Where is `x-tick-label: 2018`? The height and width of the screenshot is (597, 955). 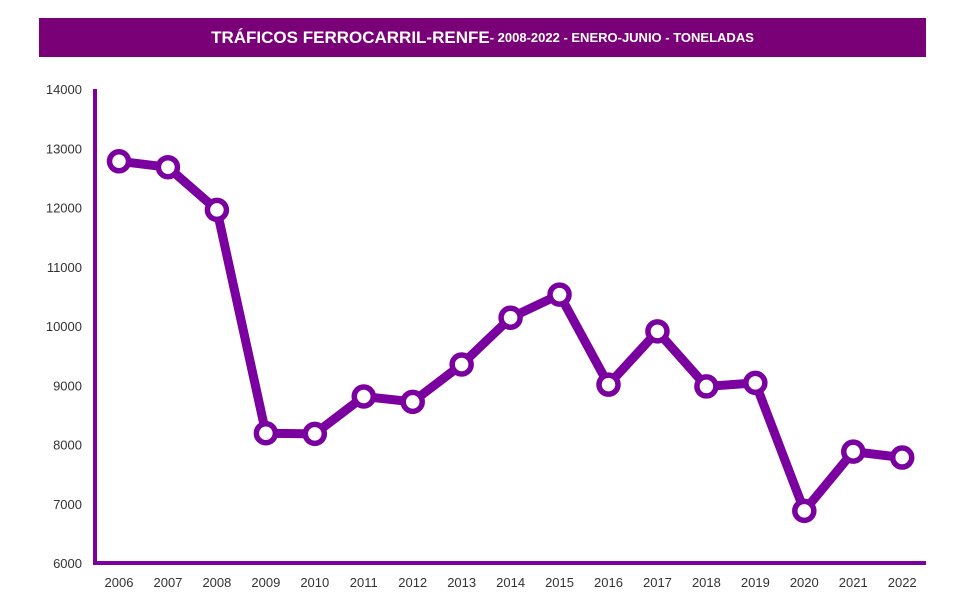 x-tick-label: 2018 is located at coordinates (706, 582).